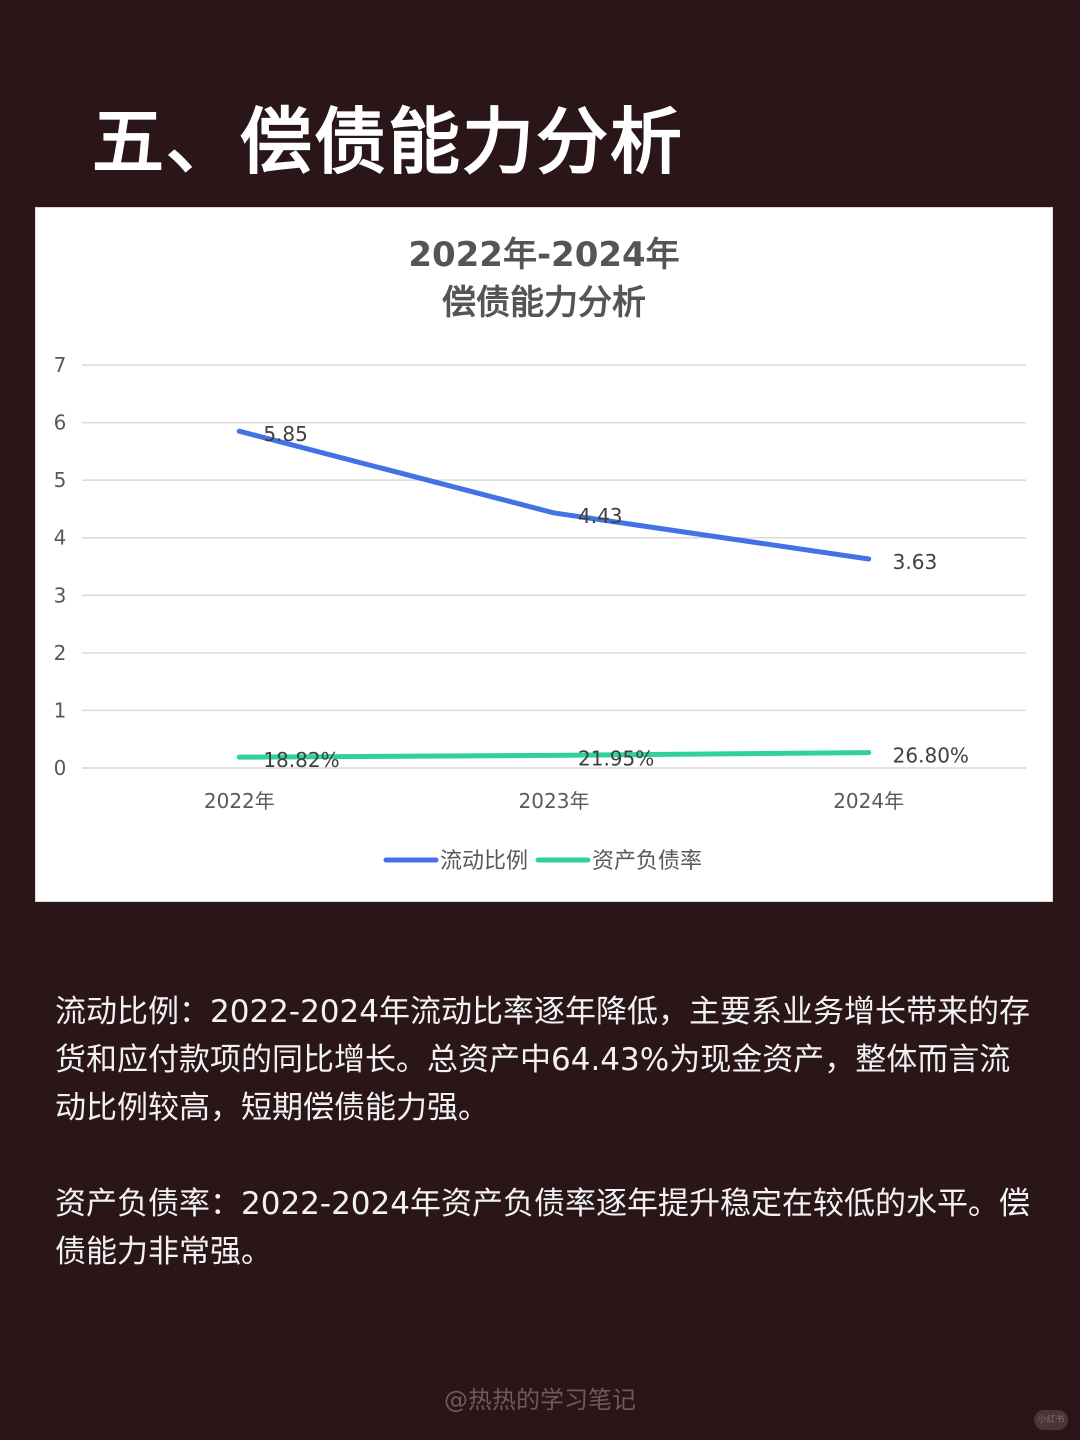  What do you see at coordinates (60, 710) in the screenshot?
I see `y-tick-label-1: 1` at bounding box center [60, 710].